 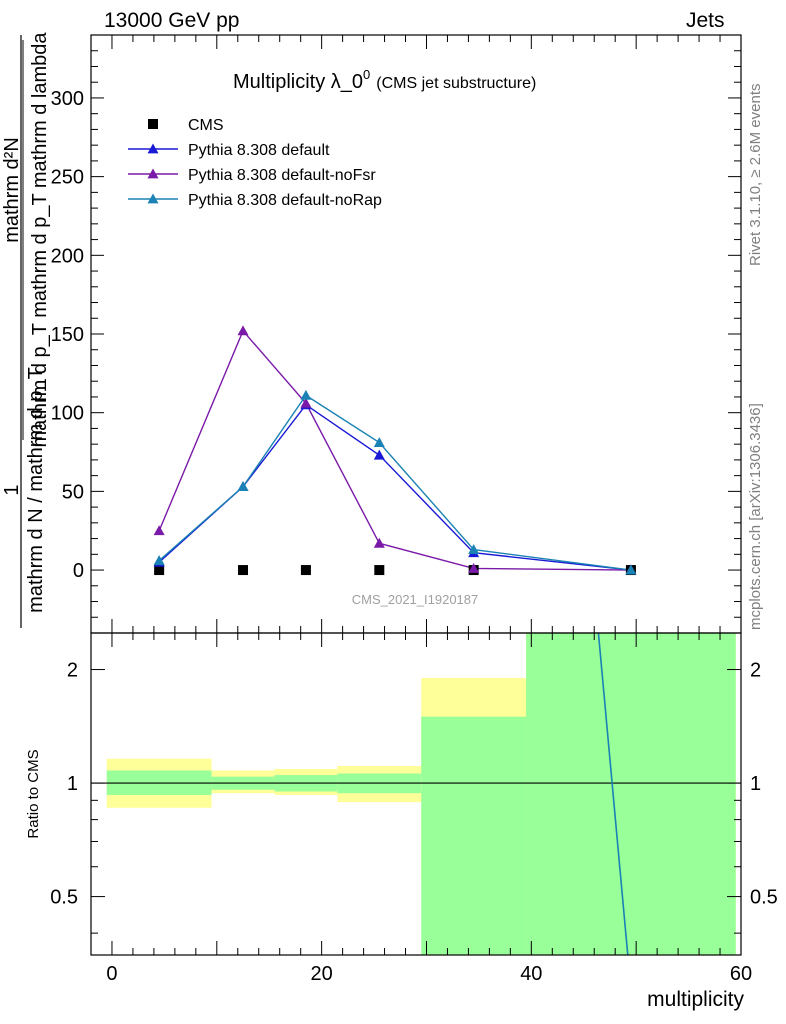 I want to click on ratio-y-tick-label-right: 1, so click(x=755, y=784).